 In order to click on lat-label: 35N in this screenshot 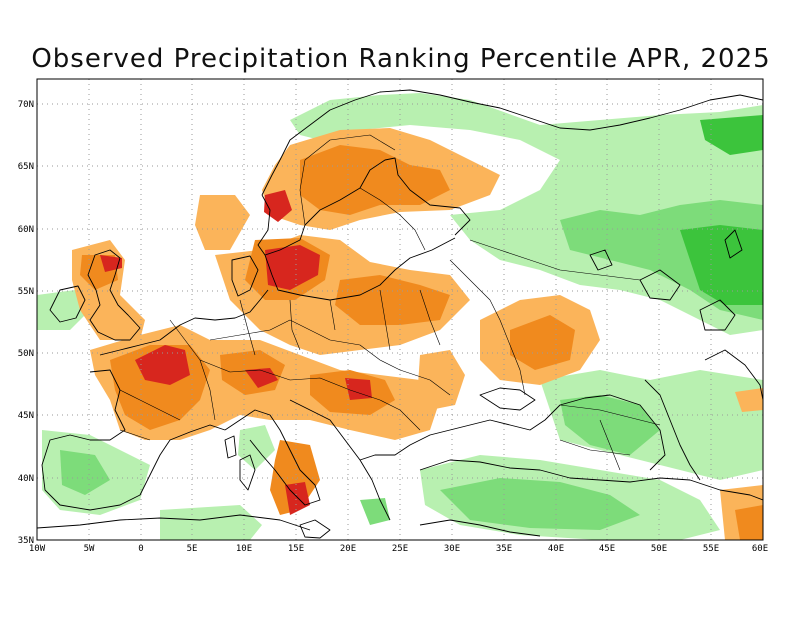, I will do `click(26, 541)`.